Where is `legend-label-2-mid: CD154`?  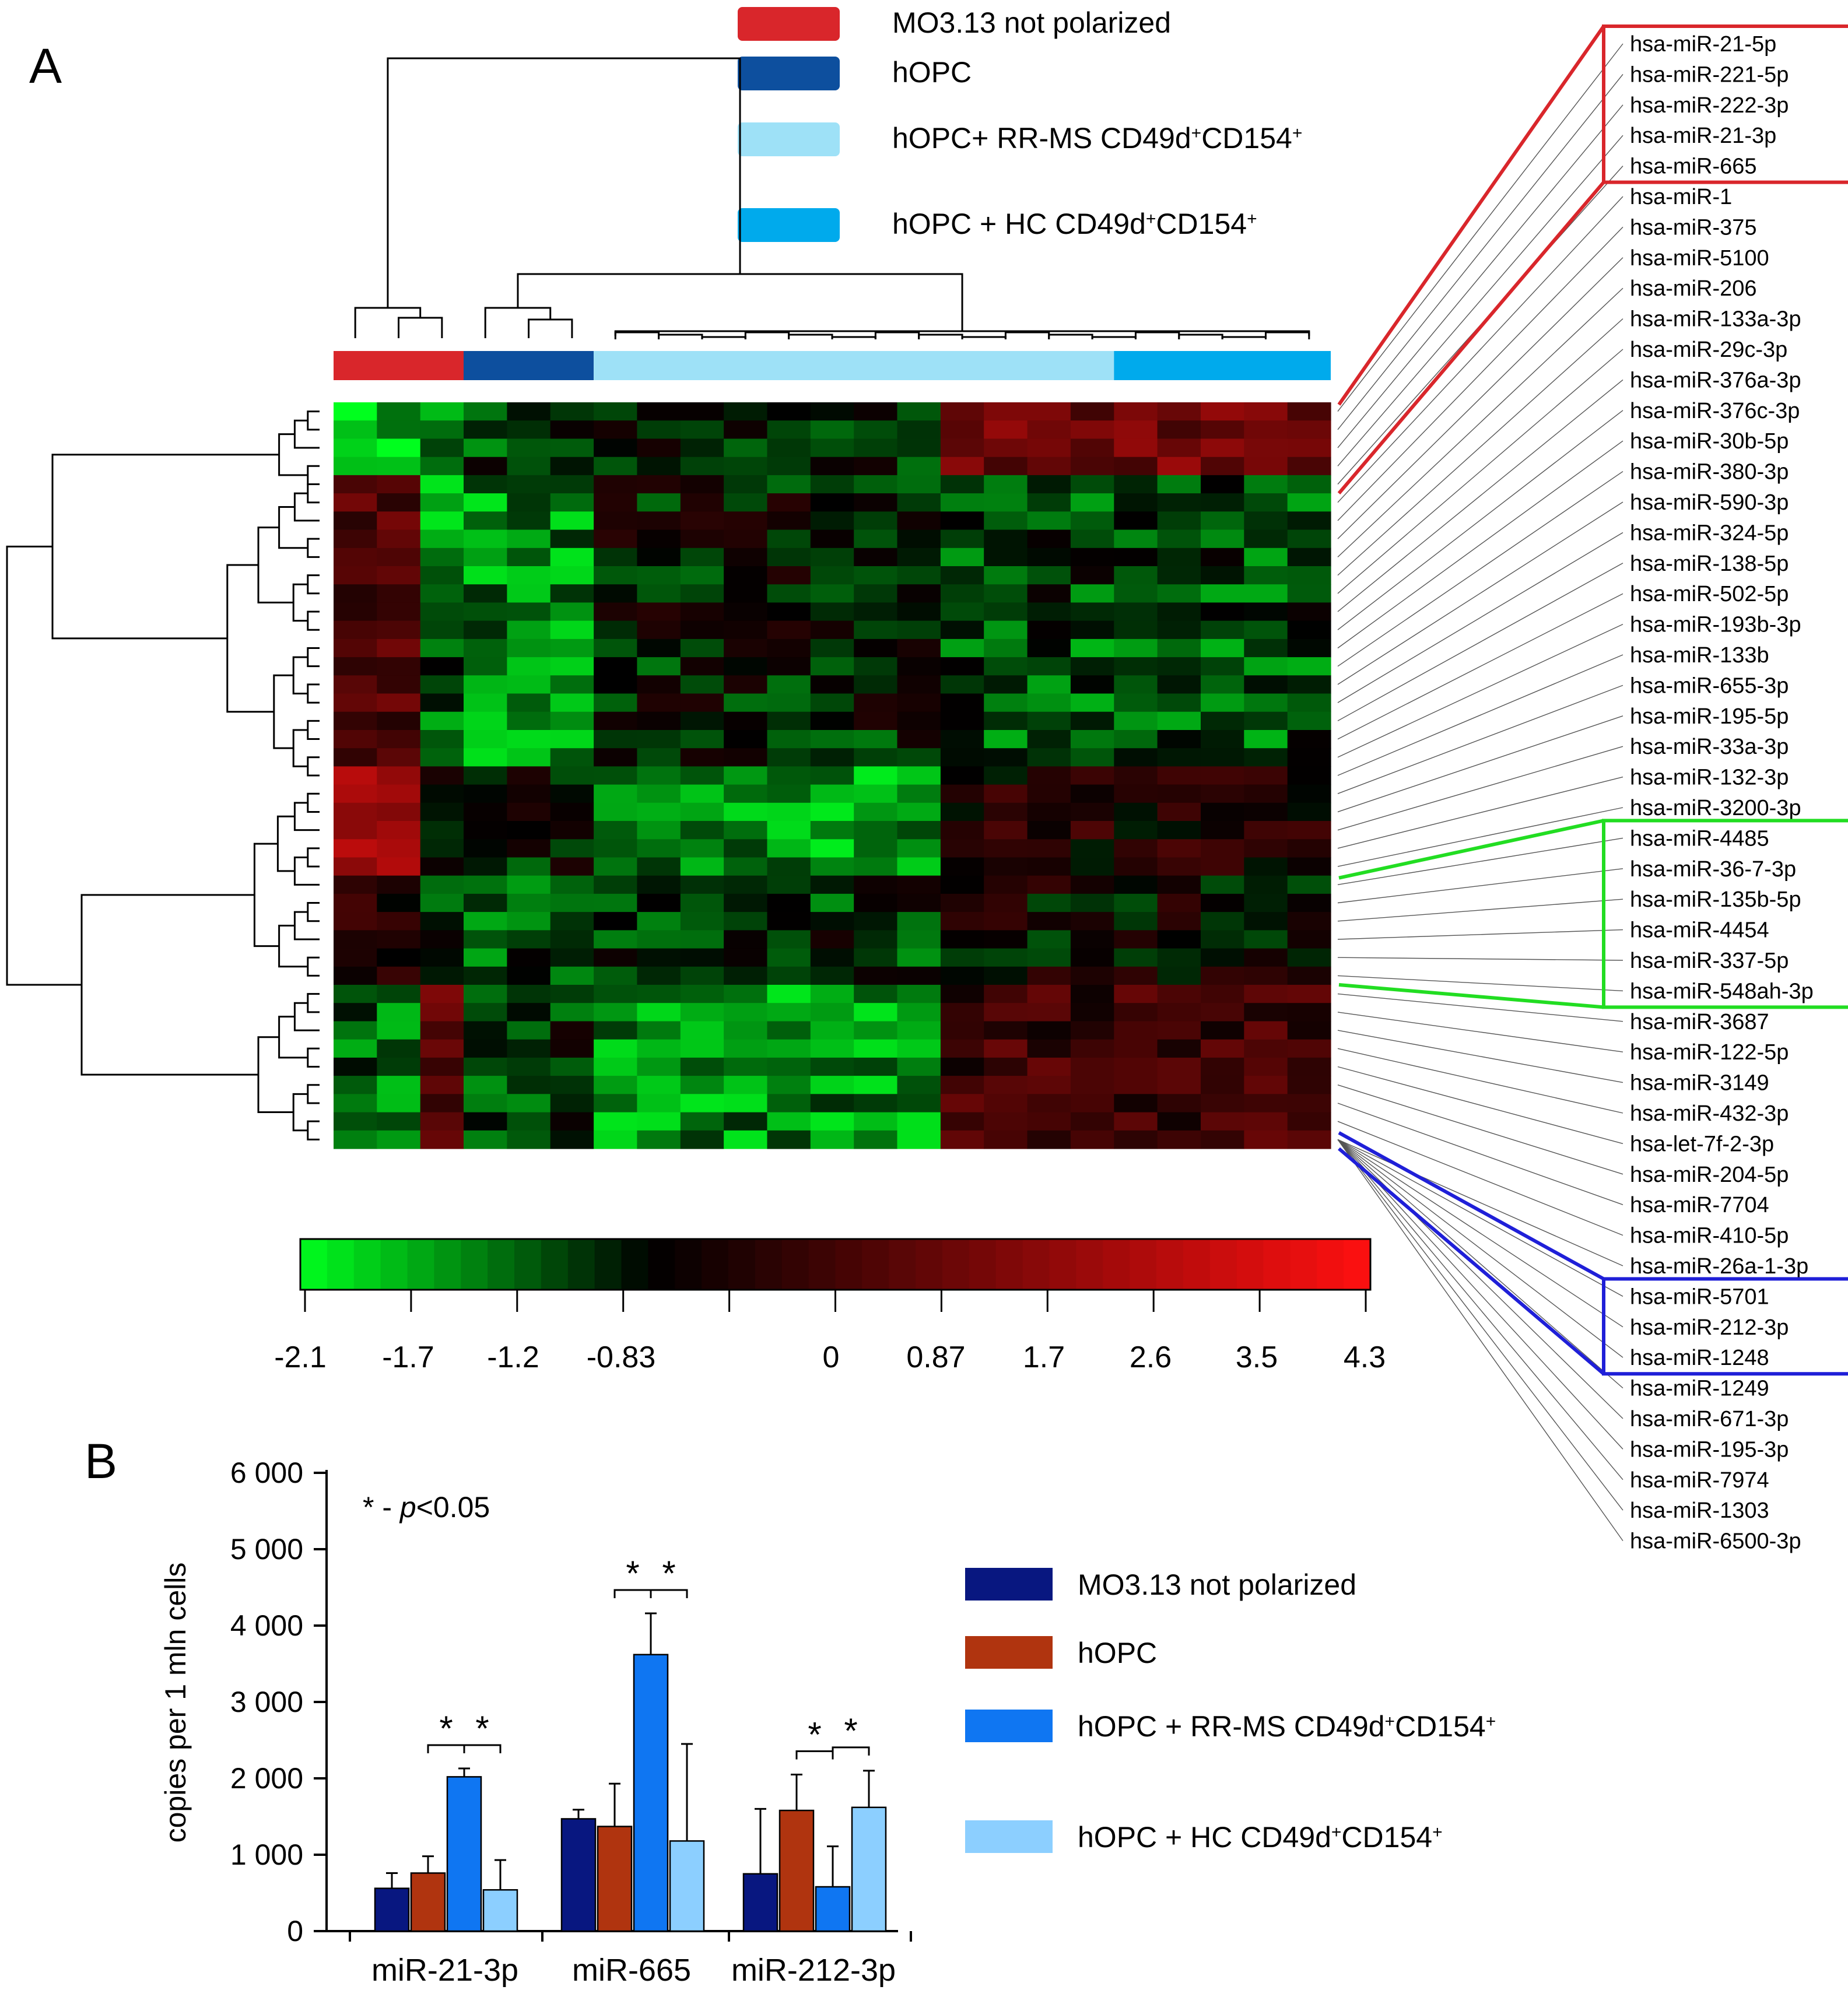 legend-label-2-mid: CD154 is located at coordinates (1246, 138).